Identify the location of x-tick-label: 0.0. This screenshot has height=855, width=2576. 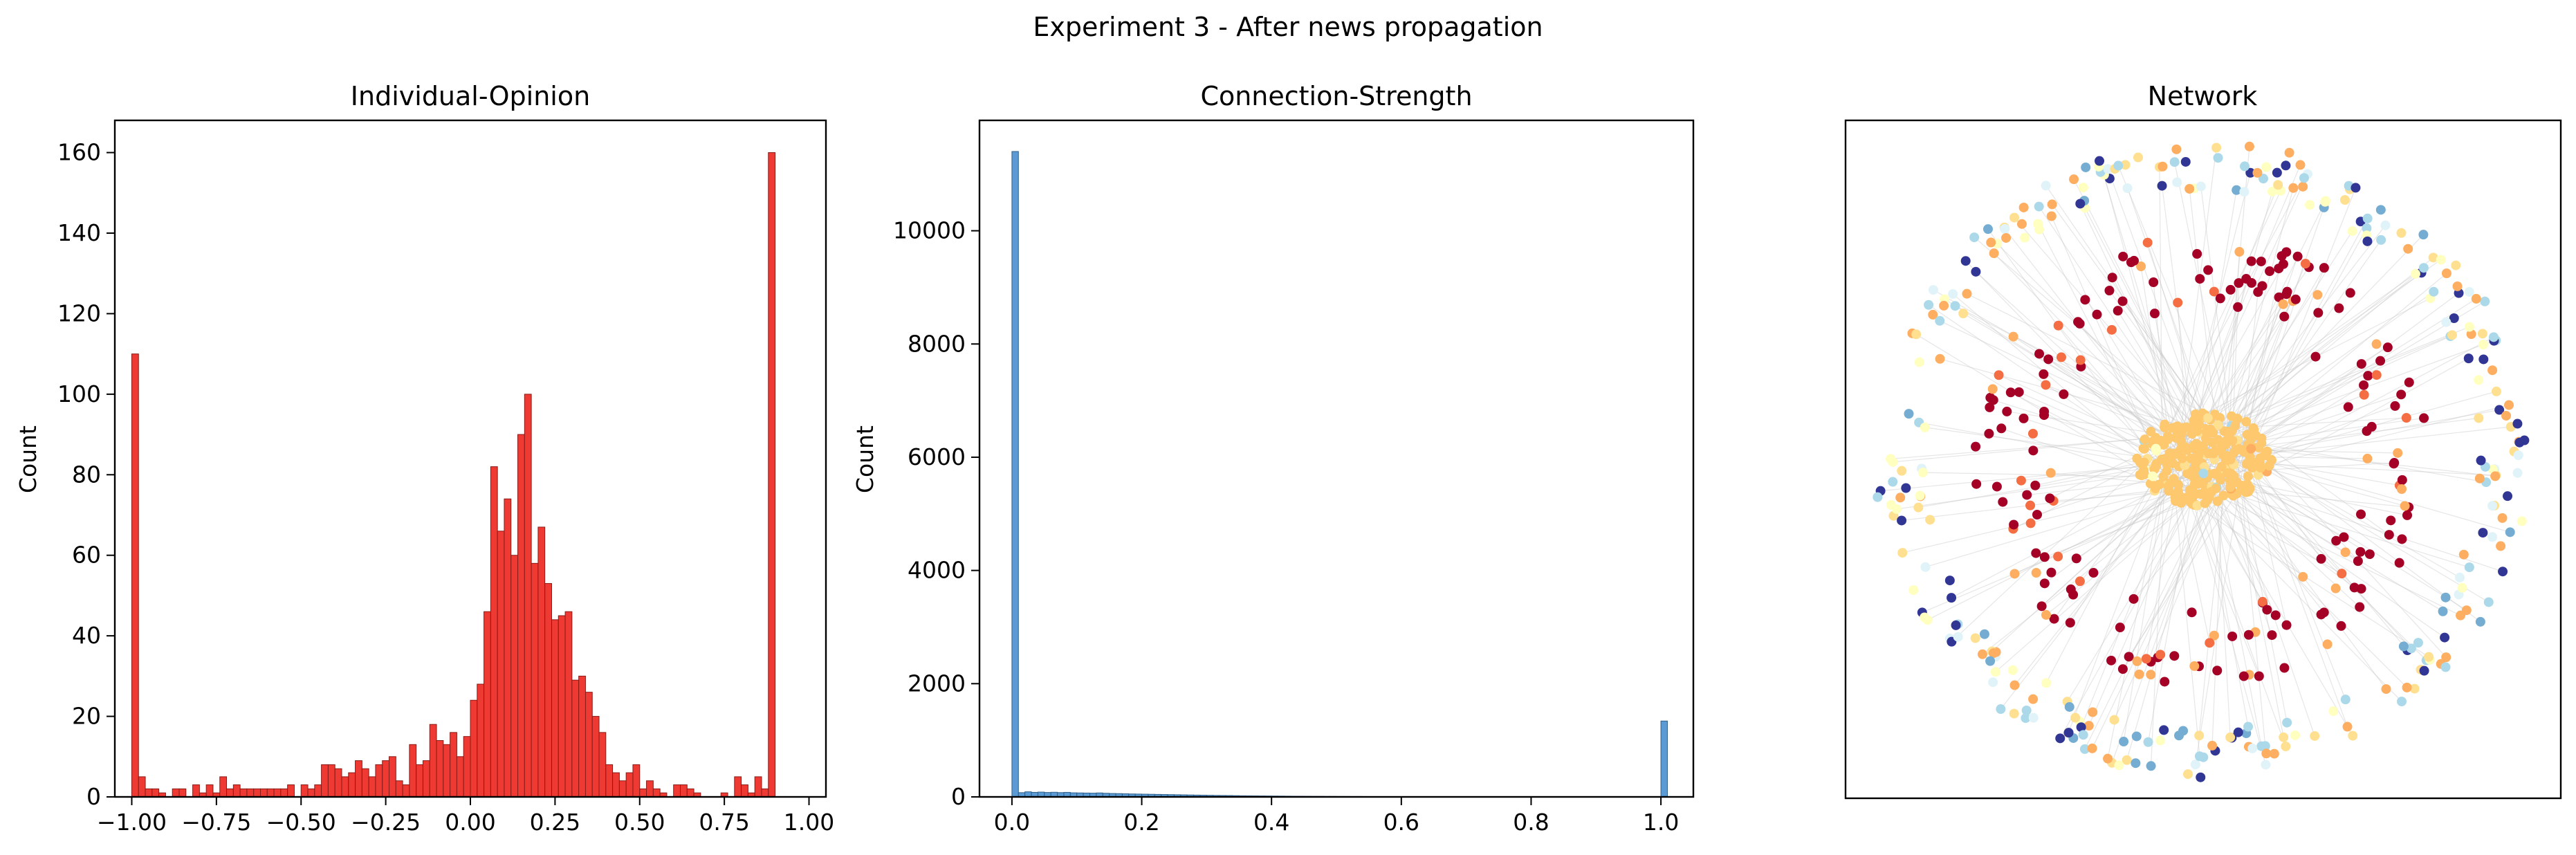
(1012, 822).